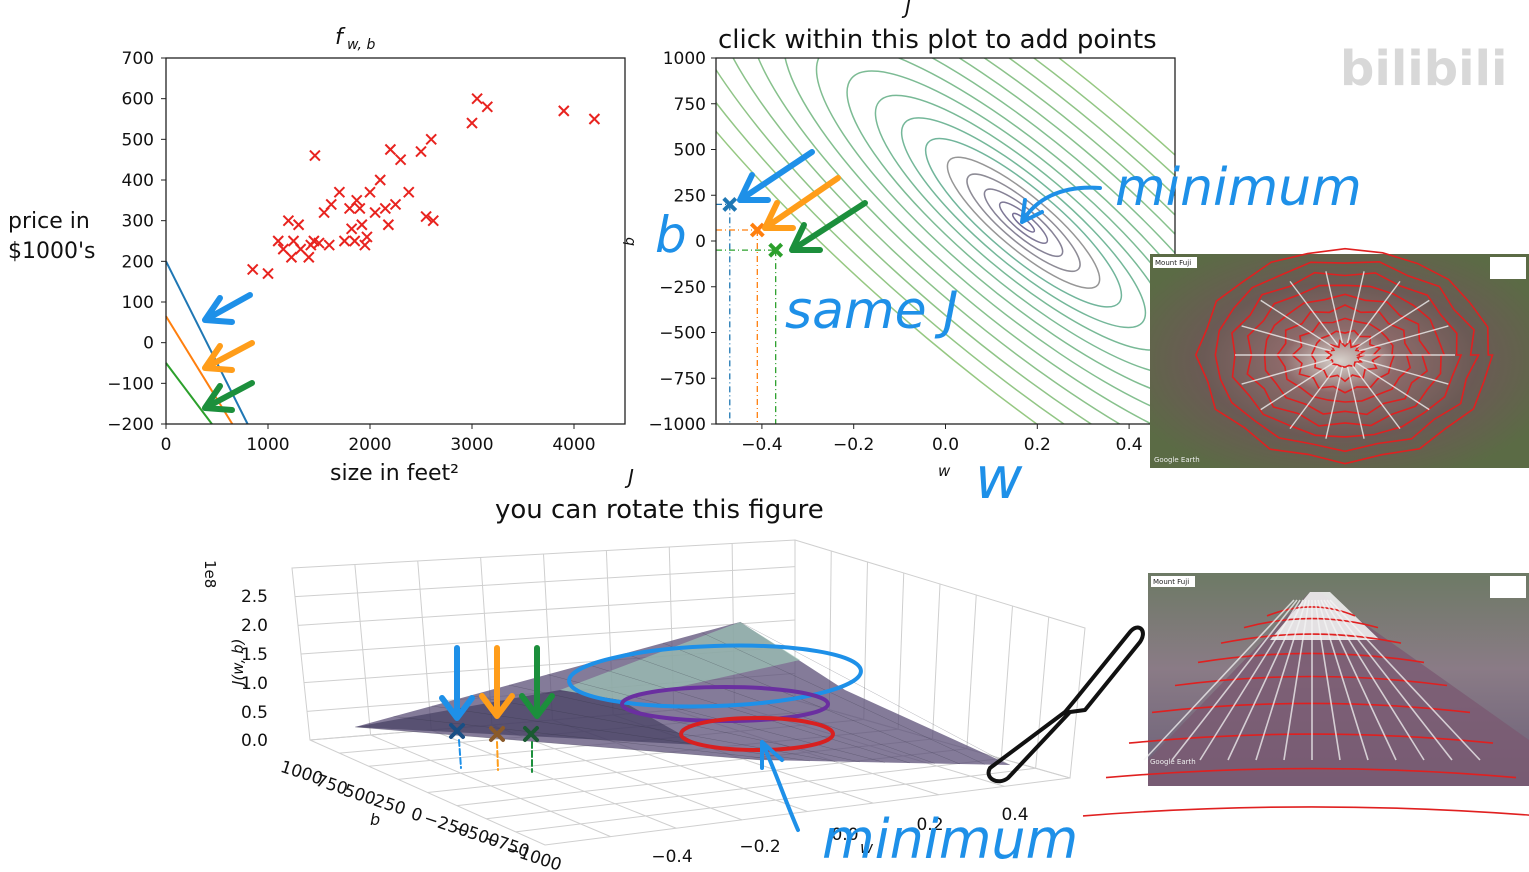  Describe the element at coordinates (715, 697) in the screenshot. I see `surface-loops` at that location.